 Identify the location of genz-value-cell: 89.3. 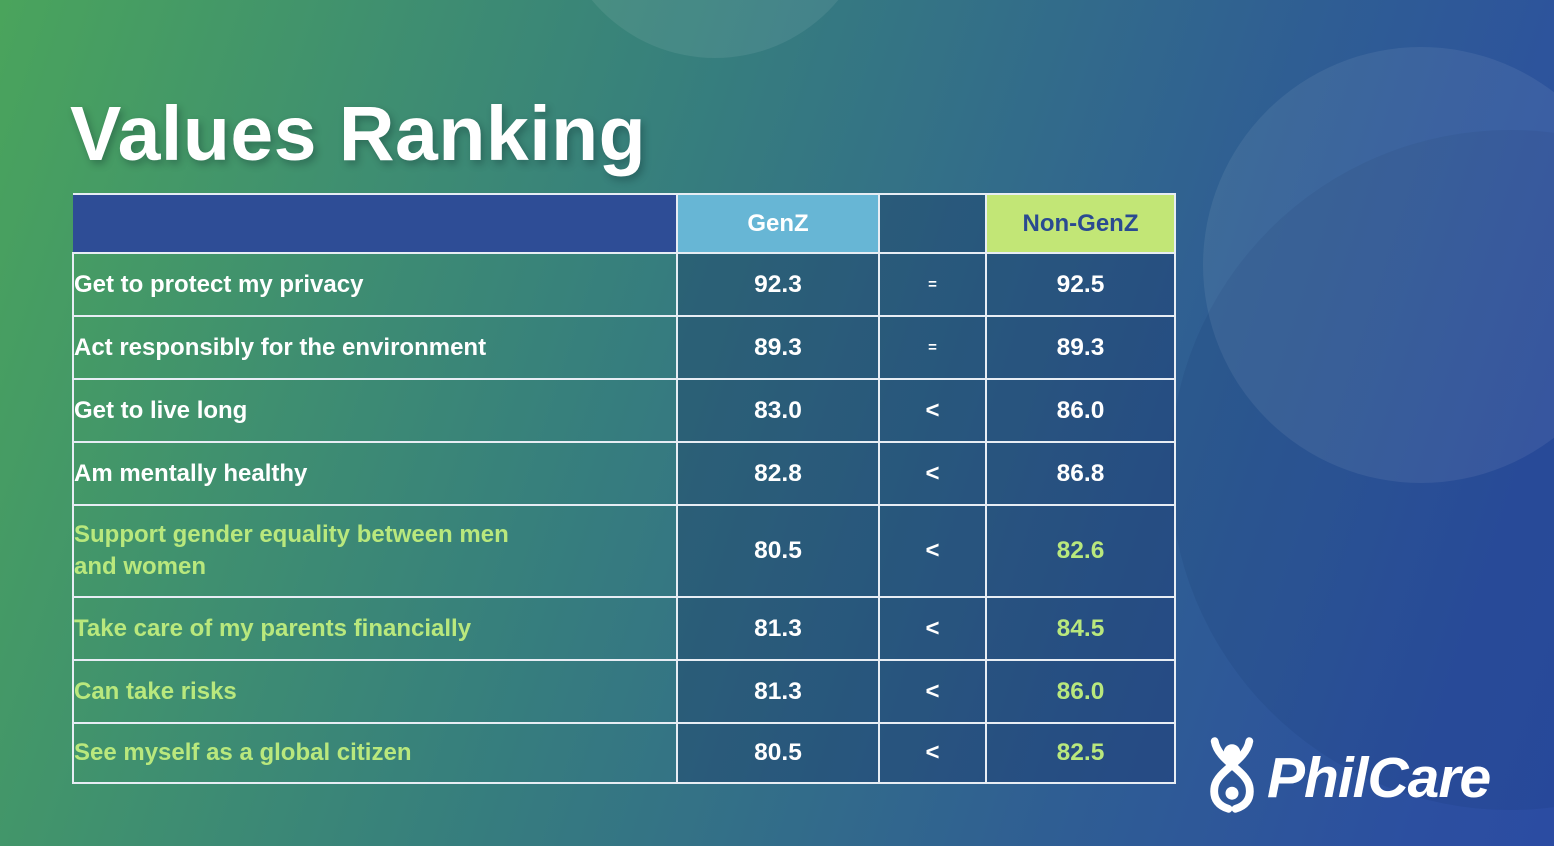
(778, 347).